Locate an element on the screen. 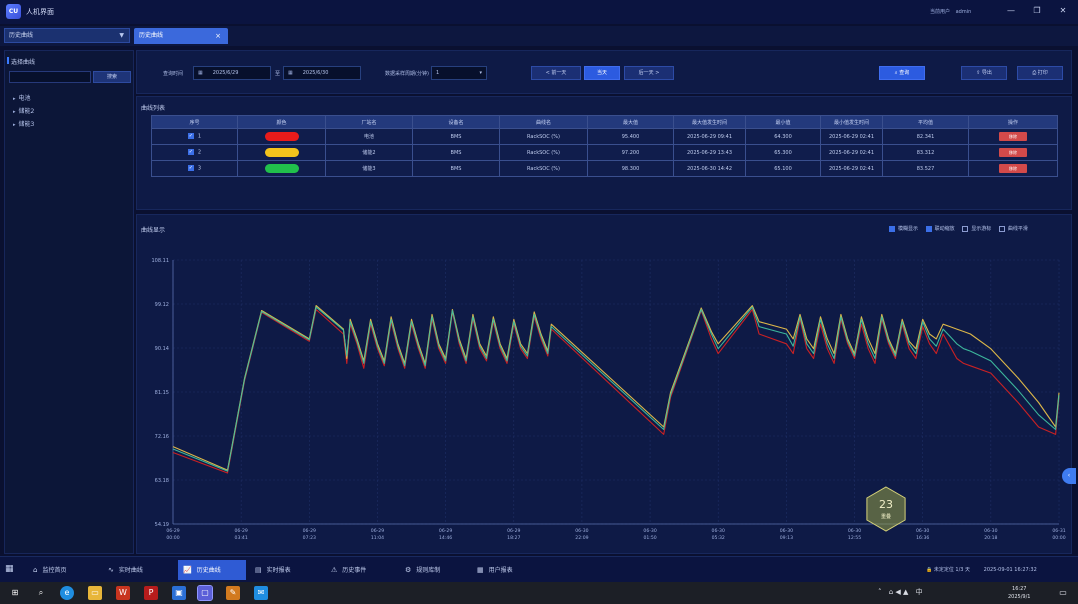  column-header: 操作 is located at coordinates (1013, 122).